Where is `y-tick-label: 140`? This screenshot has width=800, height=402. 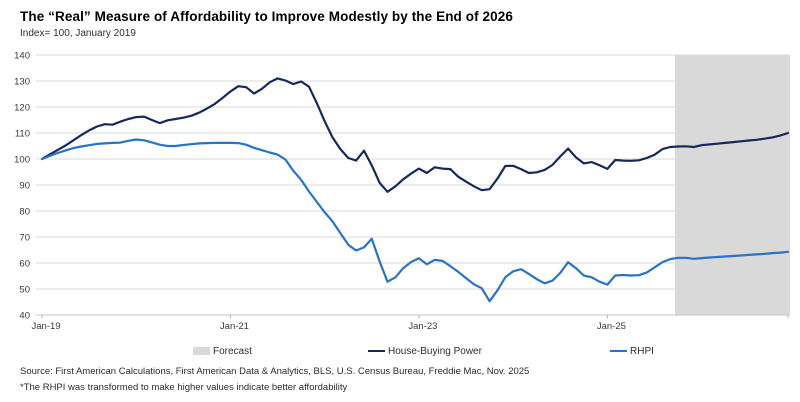
y-tick-label: 140 is located at coordinates (22, 56).